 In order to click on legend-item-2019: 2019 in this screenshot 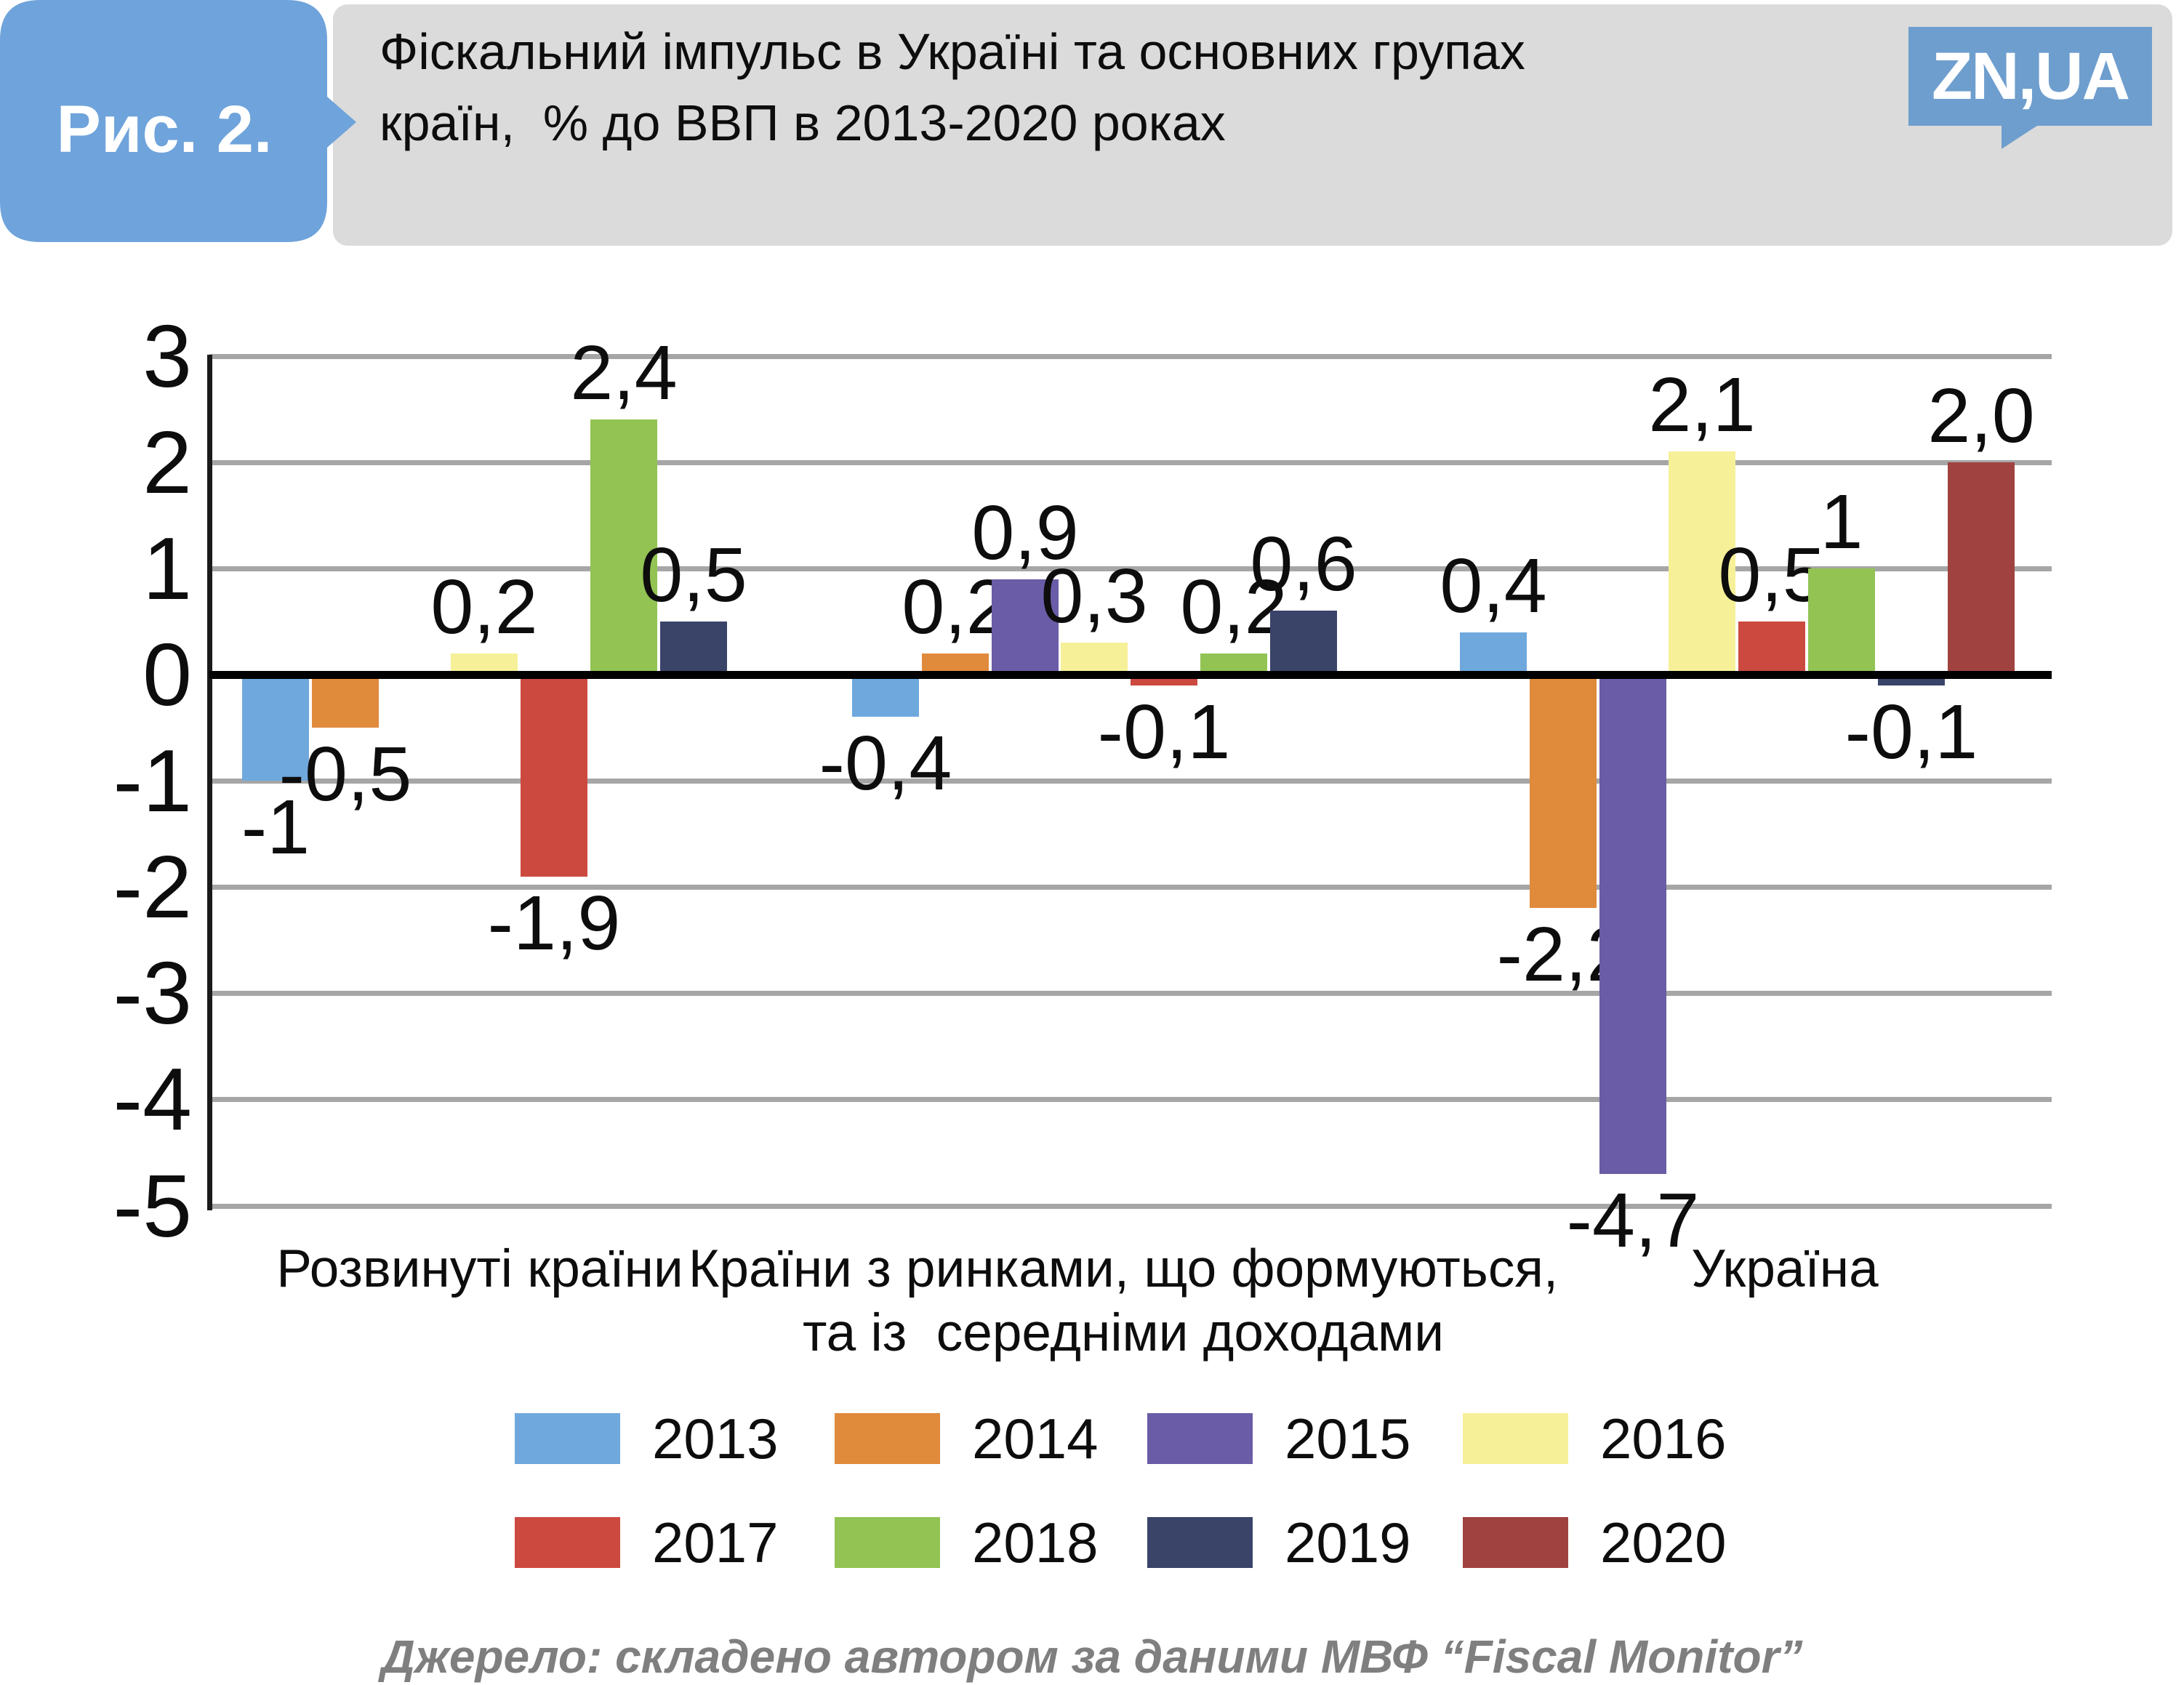, I will do `click(1279, 1543)`.